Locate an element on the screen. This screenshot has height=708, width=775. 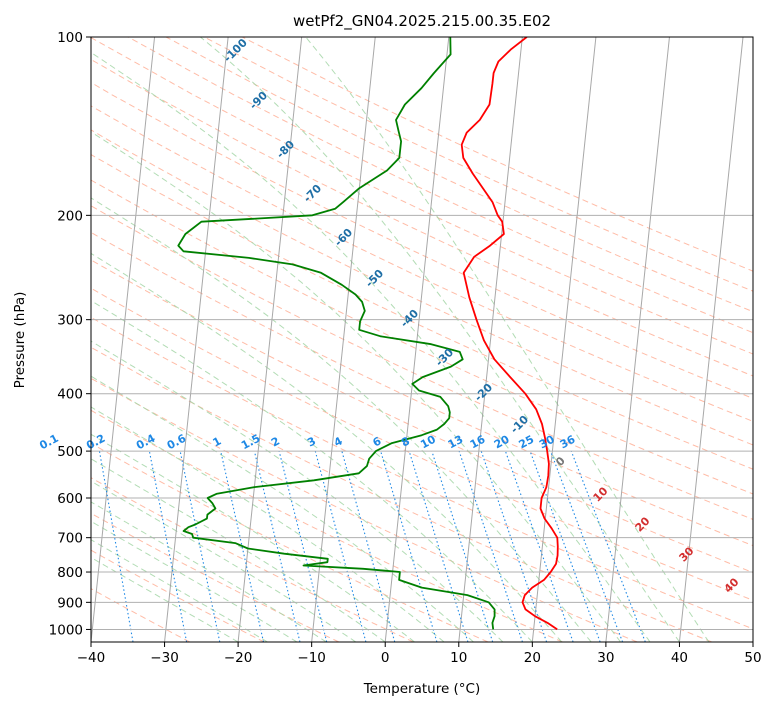
y-tick-label: 800 is located at coordinates (70, 573).